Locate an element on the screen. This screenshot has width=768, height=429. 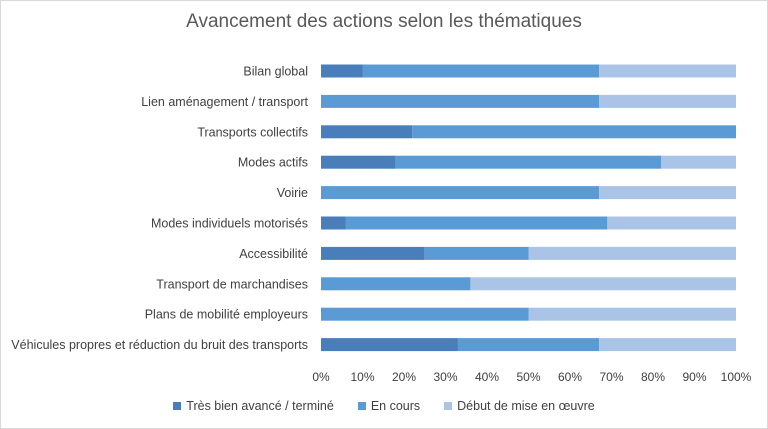
category-label: Modes individuels motorisés is located at coordinates (229, 224).